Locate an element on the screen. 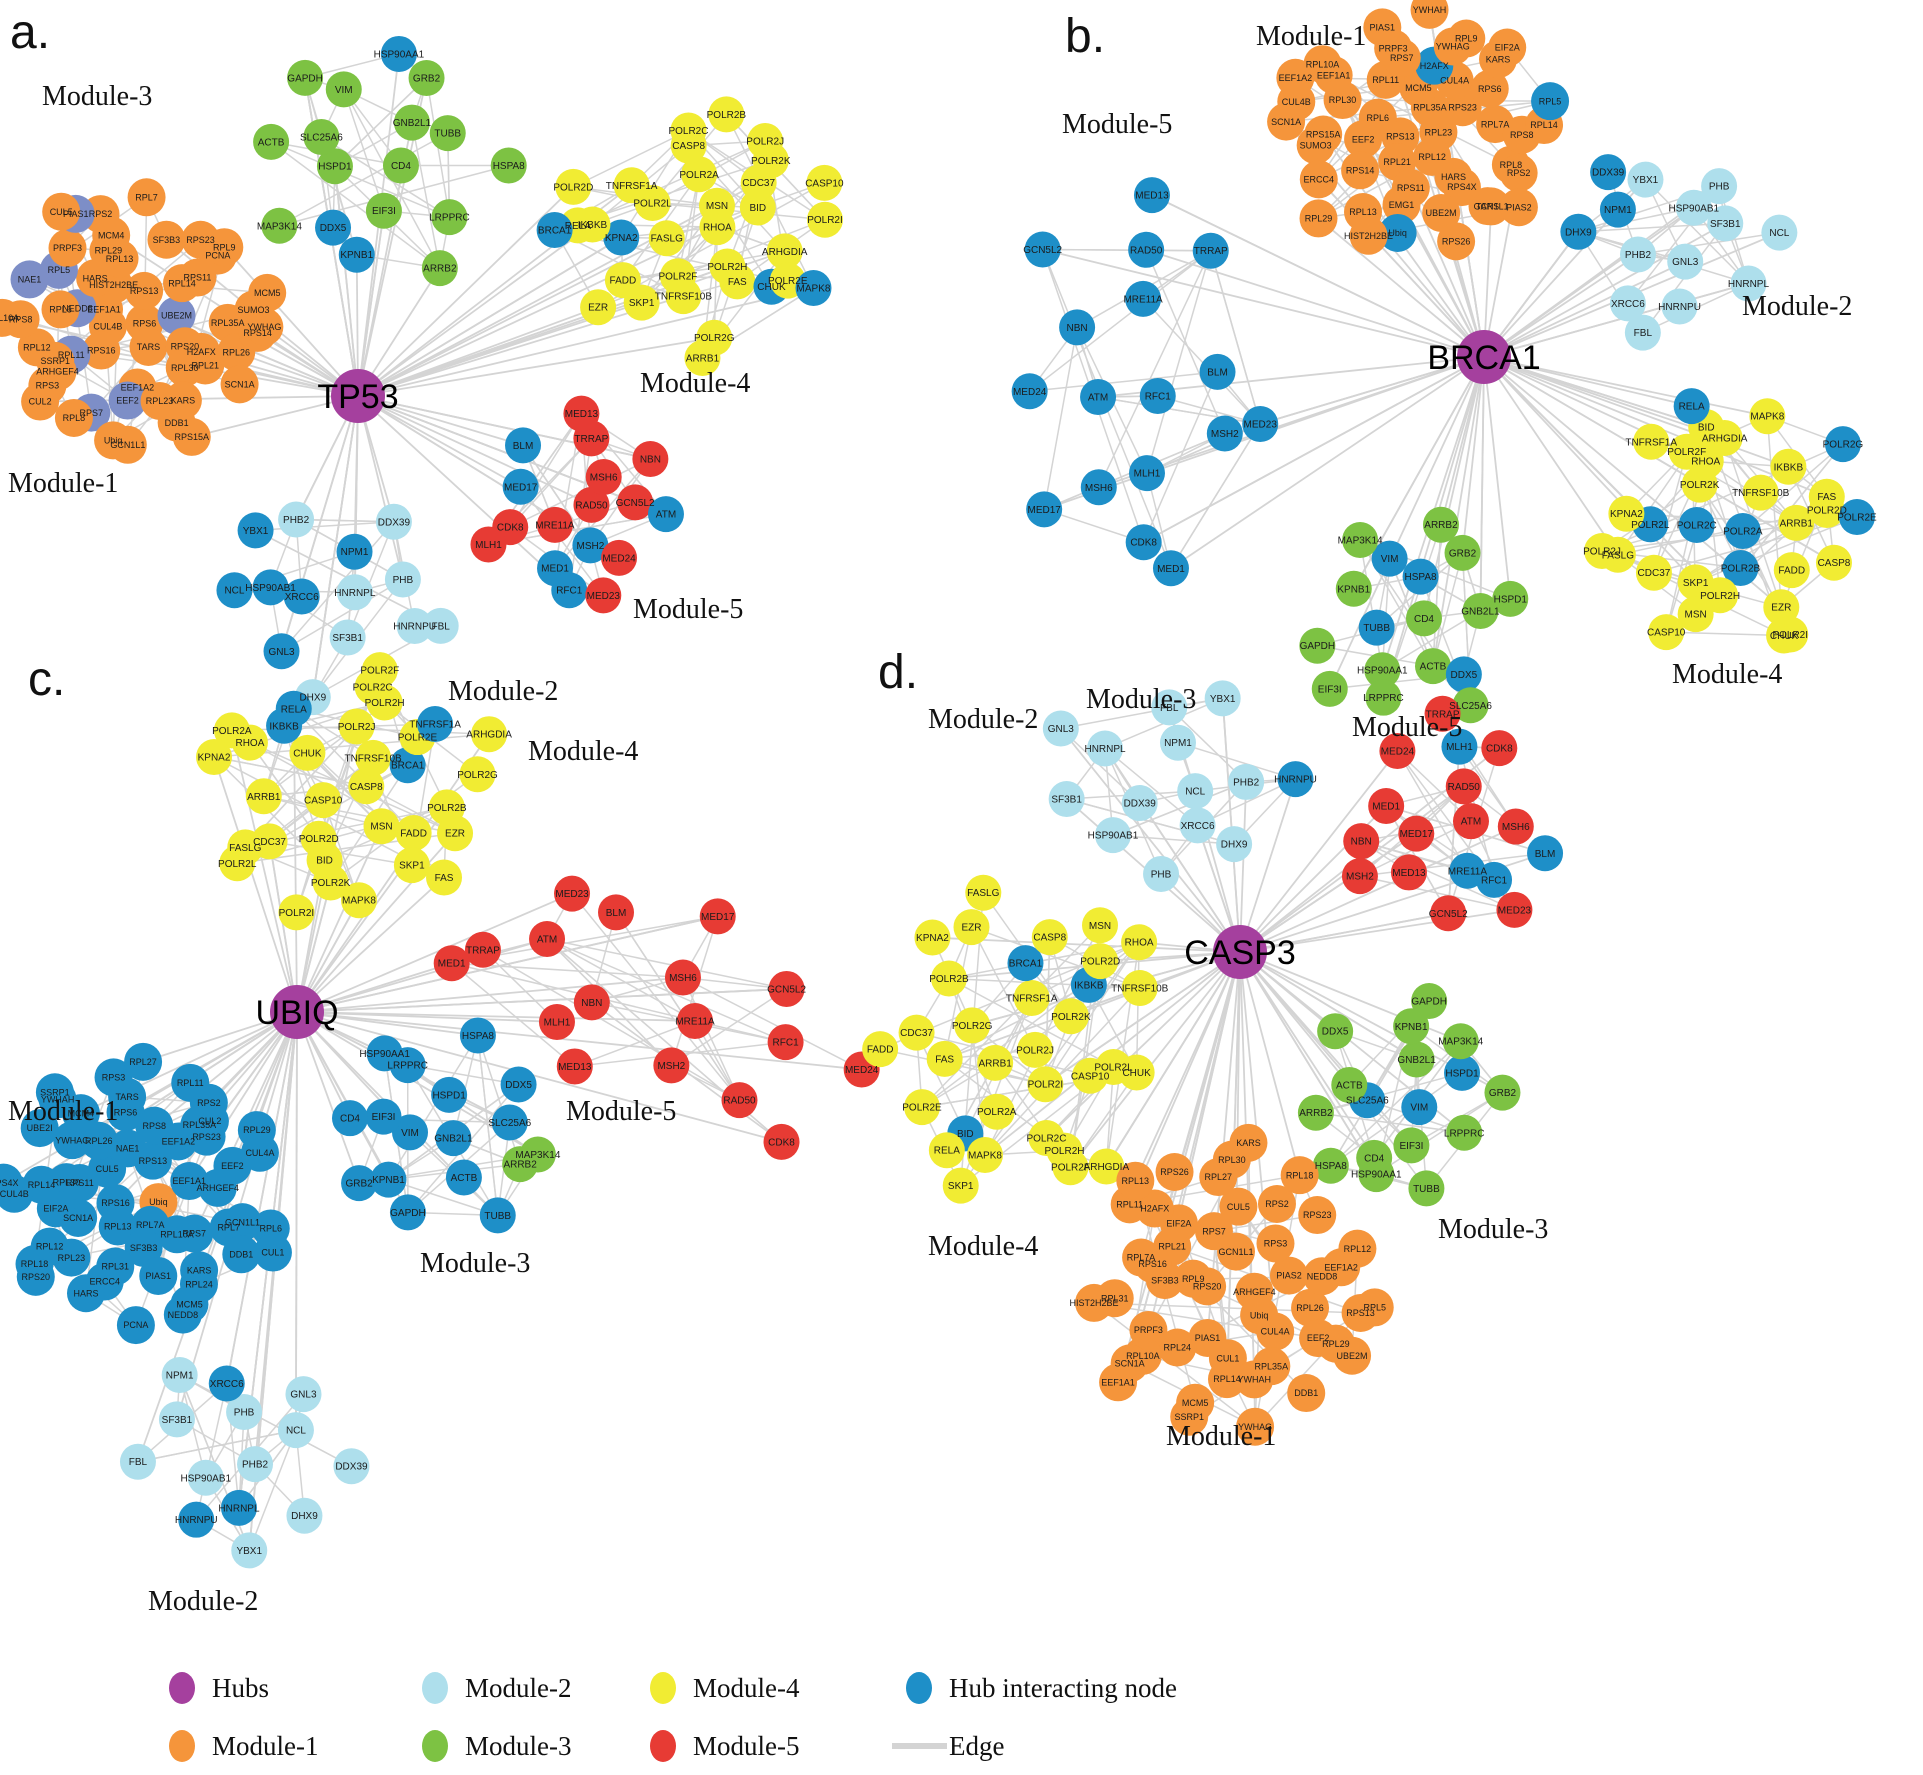  node-label: ARRB2 is located at coordinates (520, 1165).